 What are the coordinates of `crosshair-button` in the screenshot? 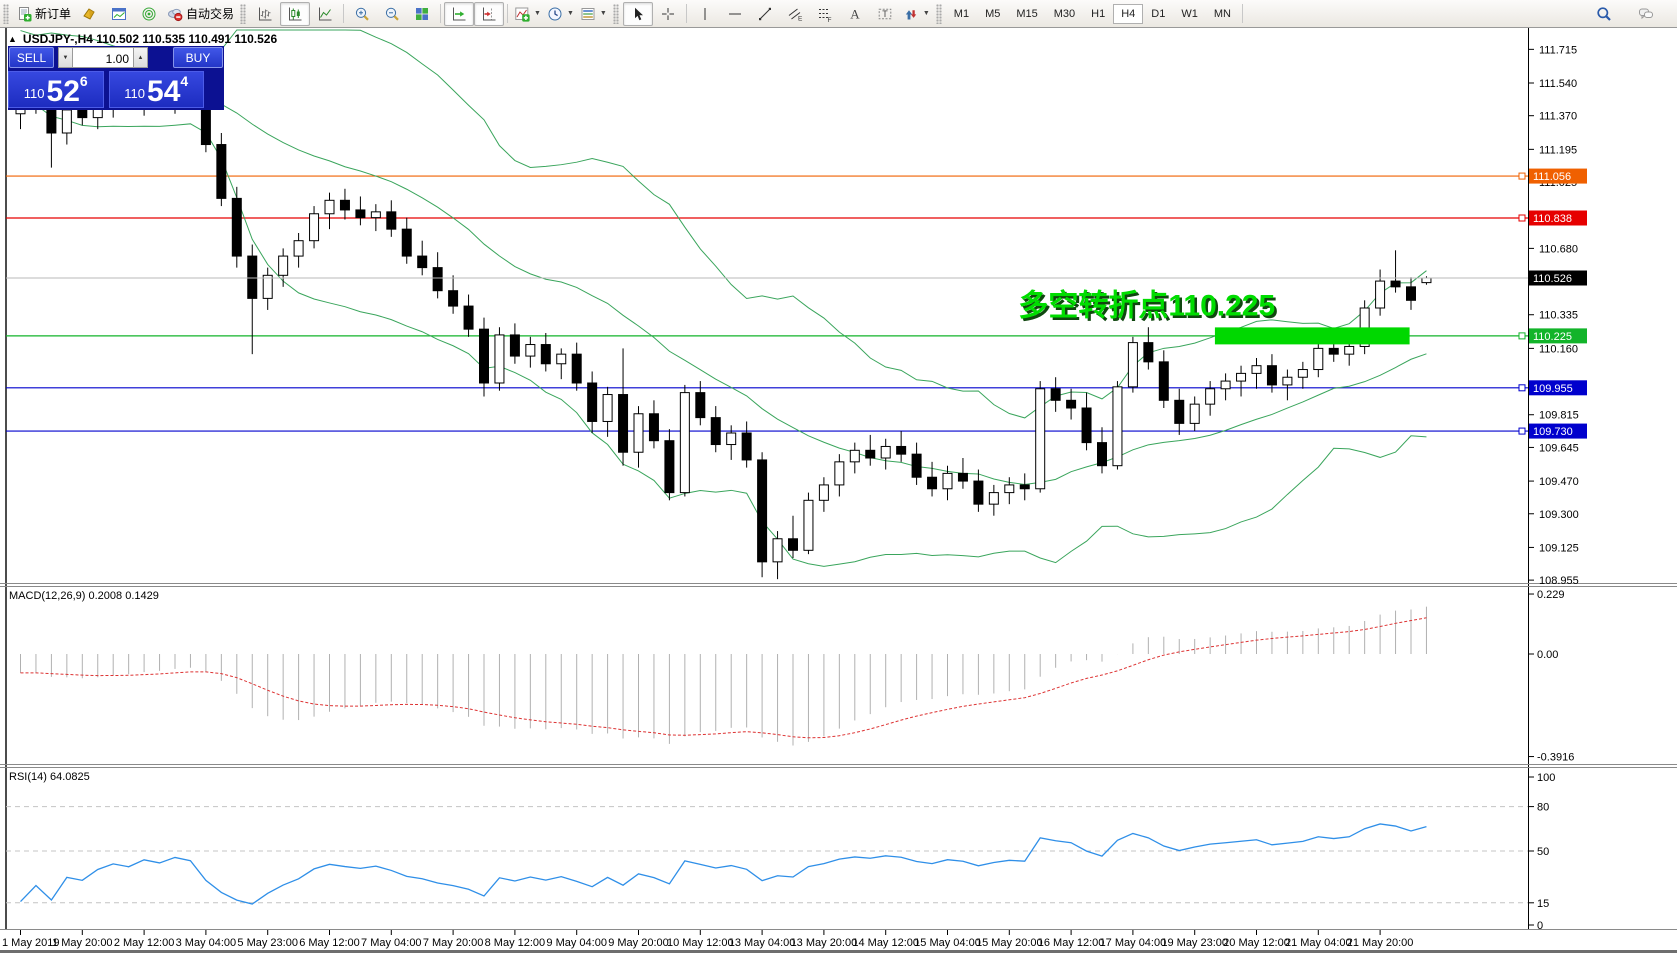 It's located at (668, 14).